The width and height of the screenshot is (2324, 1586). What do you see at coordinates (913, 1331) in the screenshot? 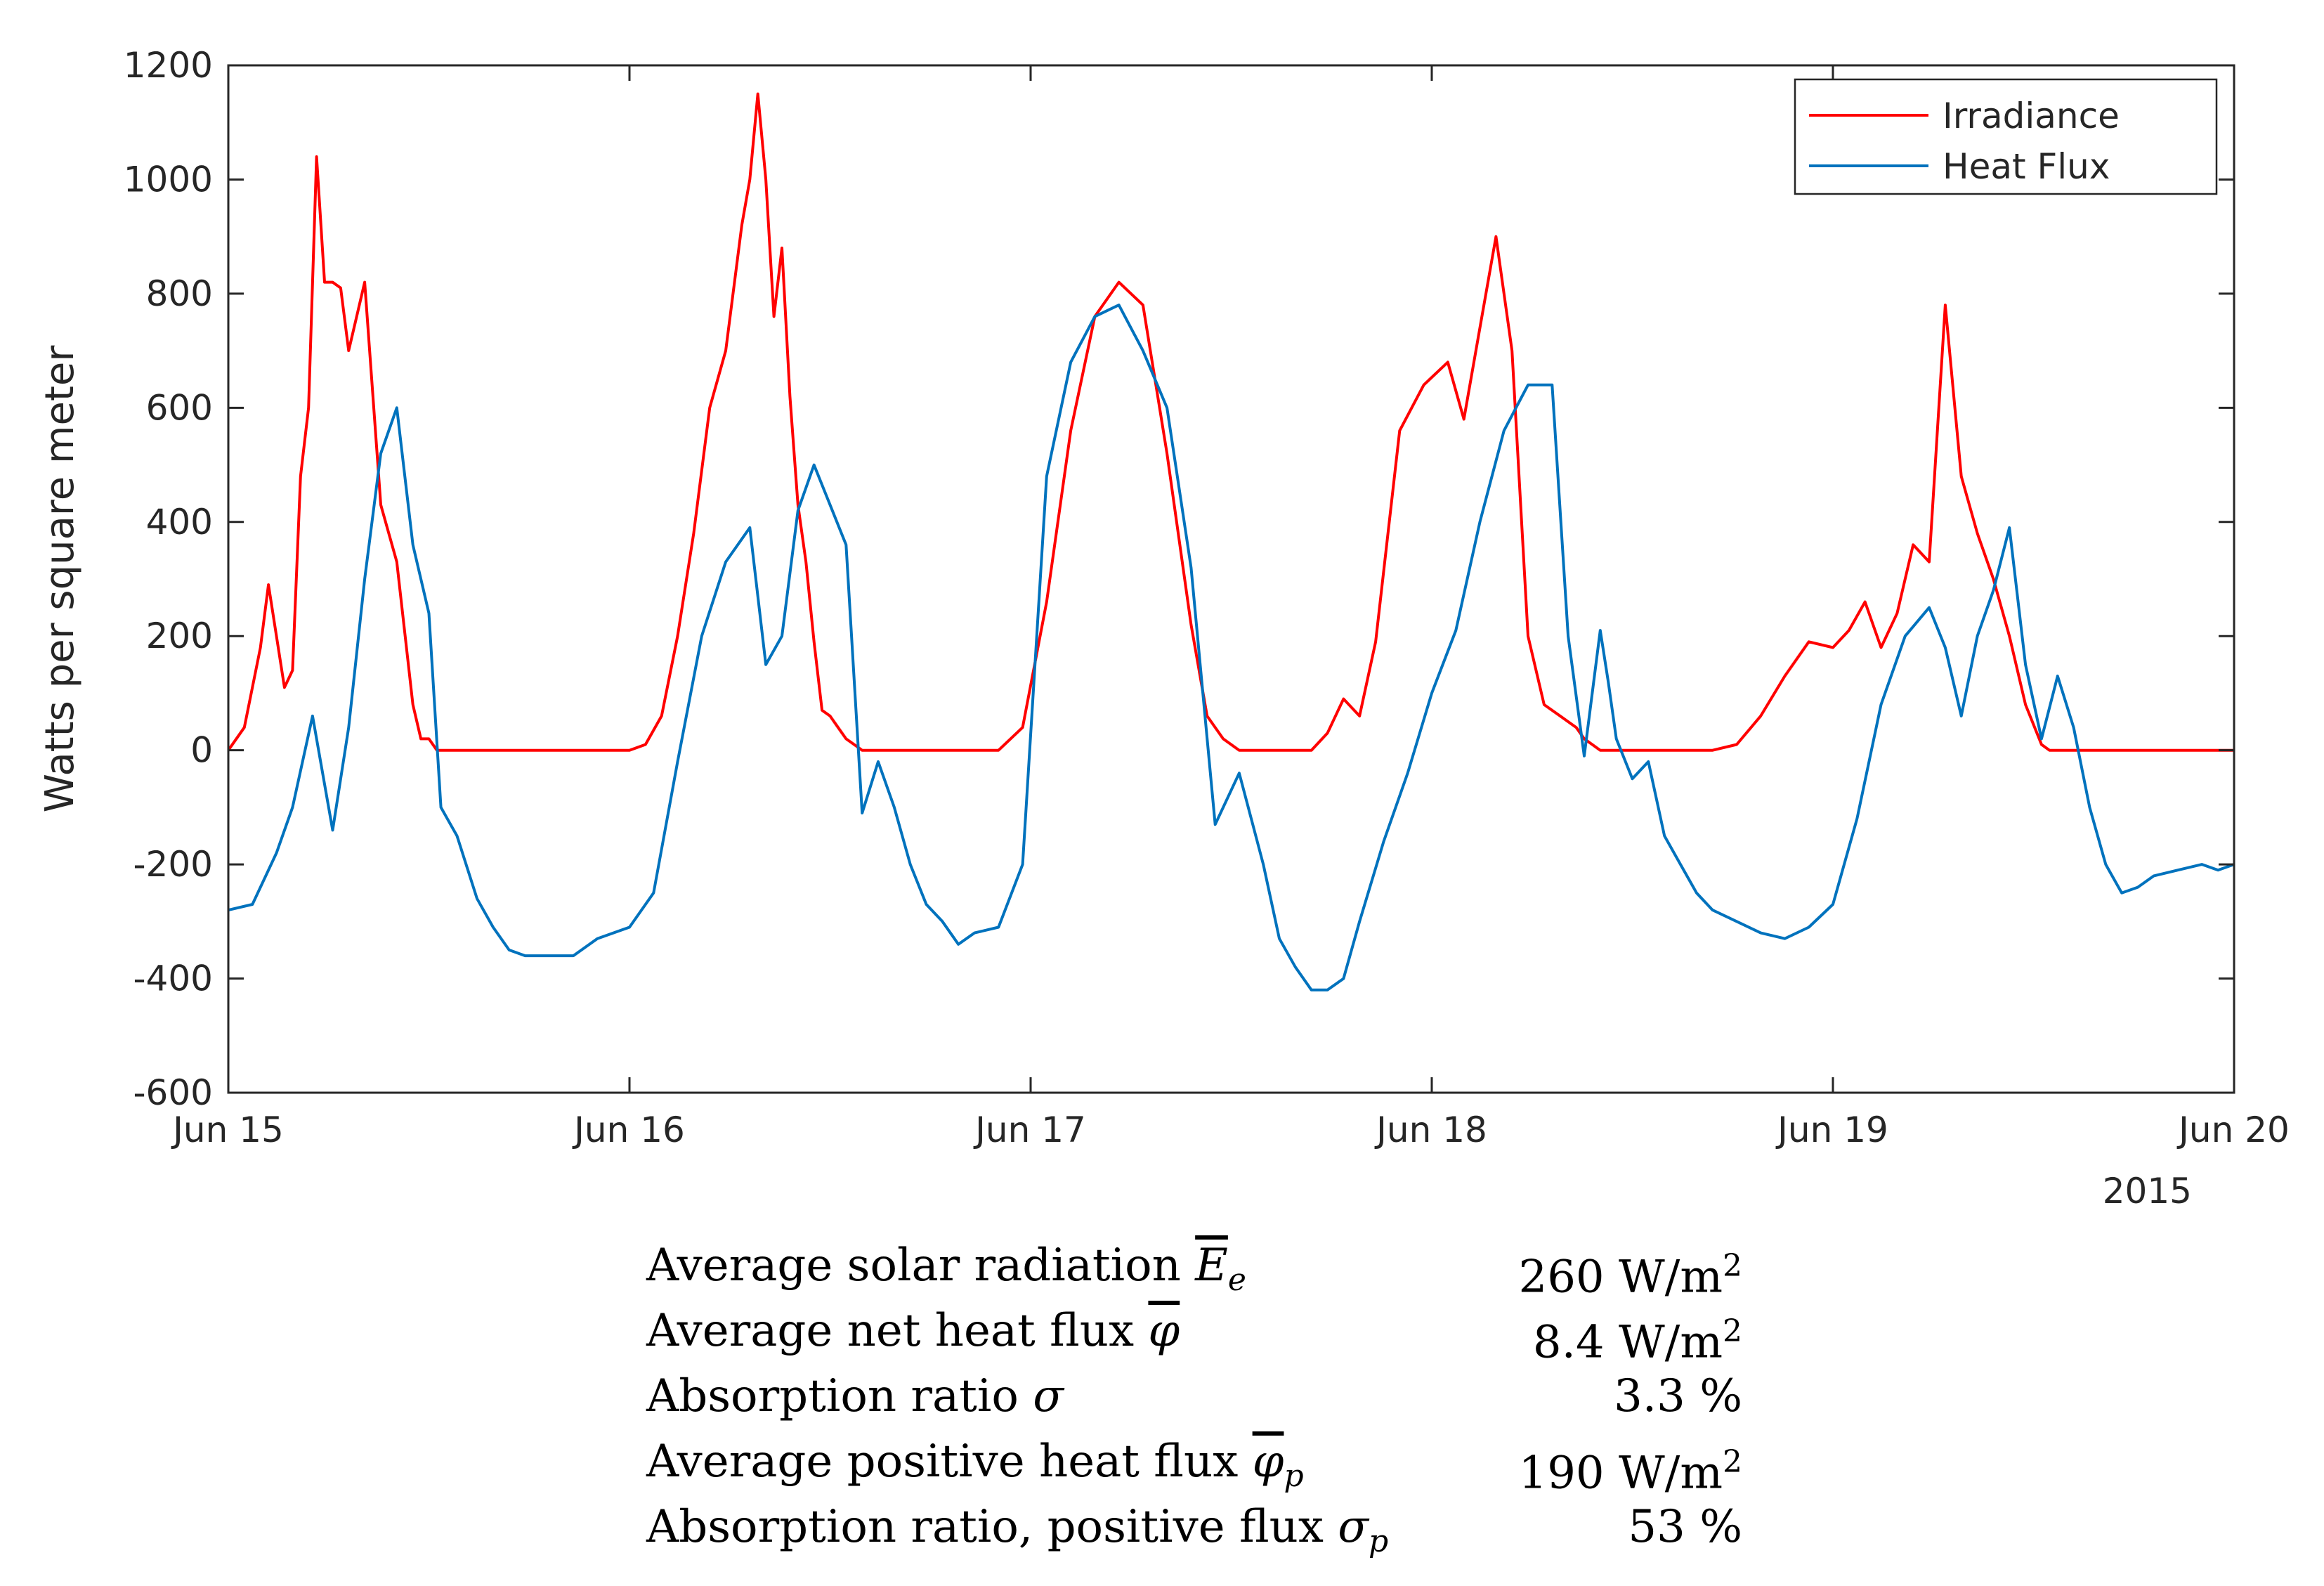
I see `stat-label: Average net heat flux φ` at bounding box center [913, 1331].